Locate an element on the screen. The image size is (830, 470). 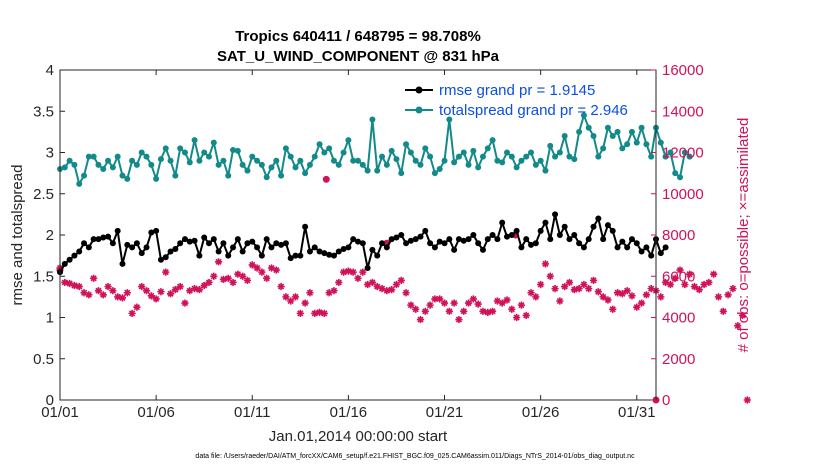
right-tick-label: 10000 is located at coordinates (683, 194).